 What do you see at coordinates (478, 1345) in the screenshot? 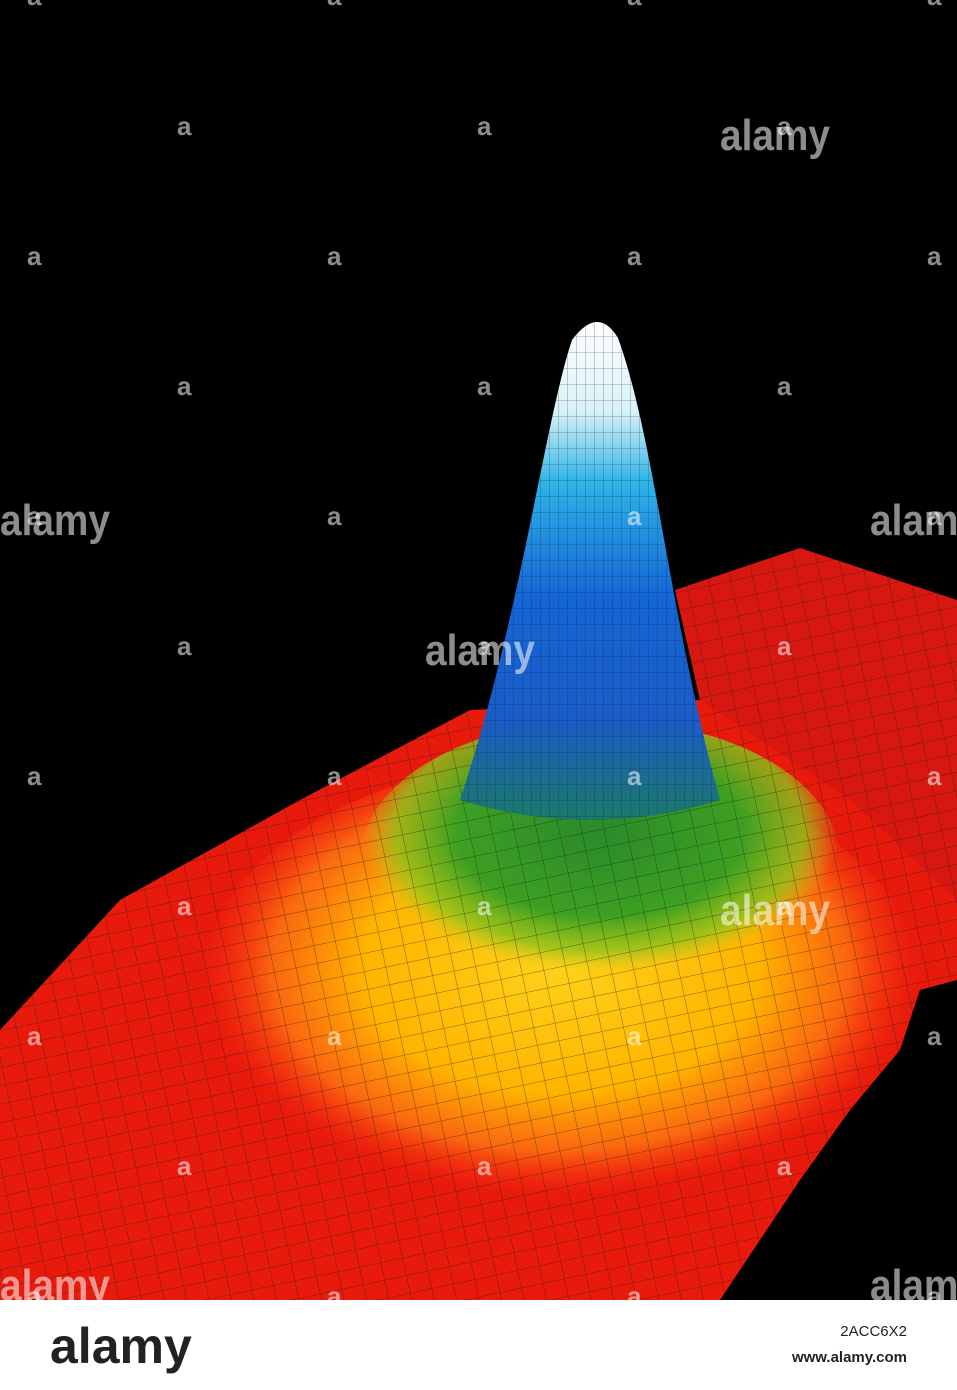
I see `footer-bar` at bounding box center [478, 1345].